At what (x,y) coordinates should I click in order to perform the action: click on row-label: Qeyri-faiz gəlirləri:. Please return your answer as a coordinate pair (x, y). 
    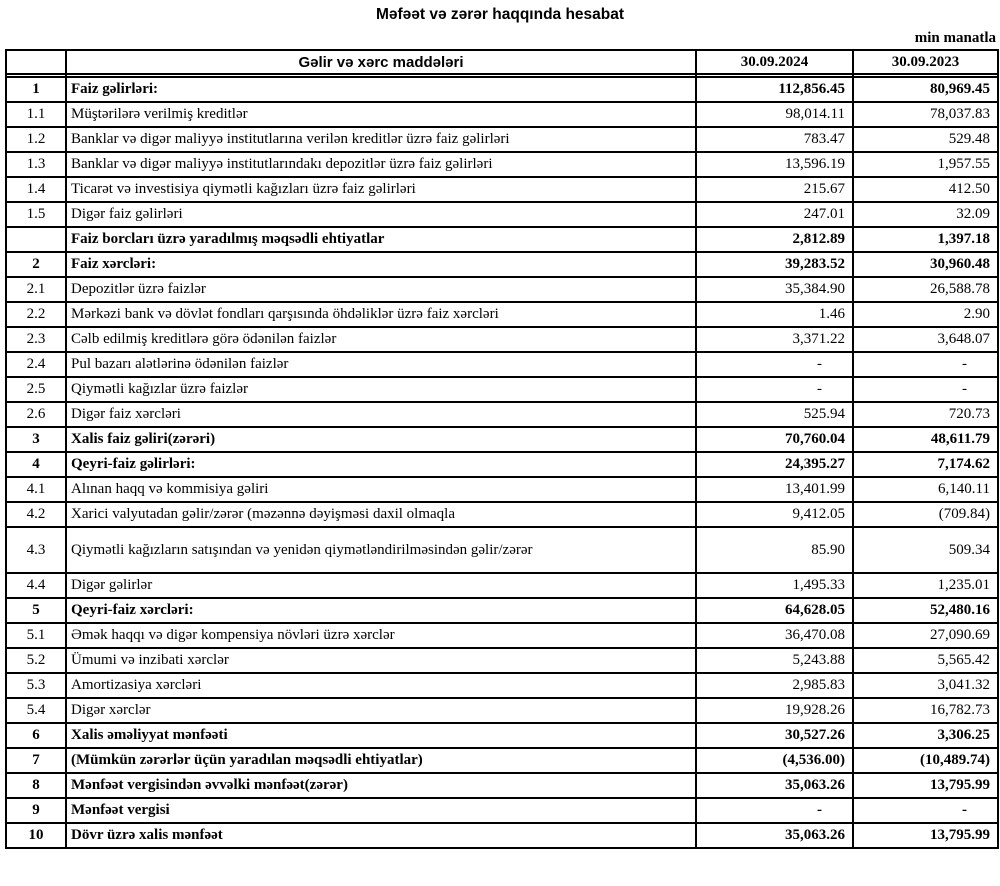
    Looking at the image, I should click on (381, 464).